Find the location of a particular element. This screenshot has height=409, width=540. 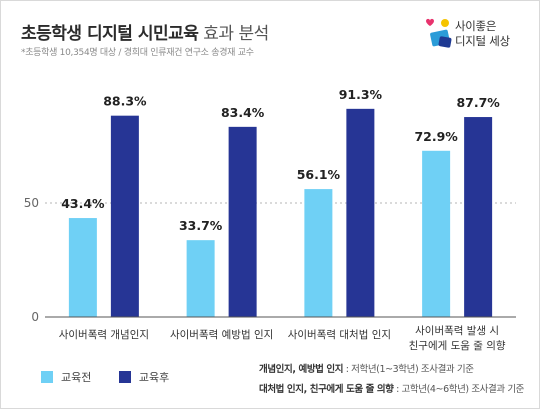

brand-mark-icon is located at coordinates (439, 33).